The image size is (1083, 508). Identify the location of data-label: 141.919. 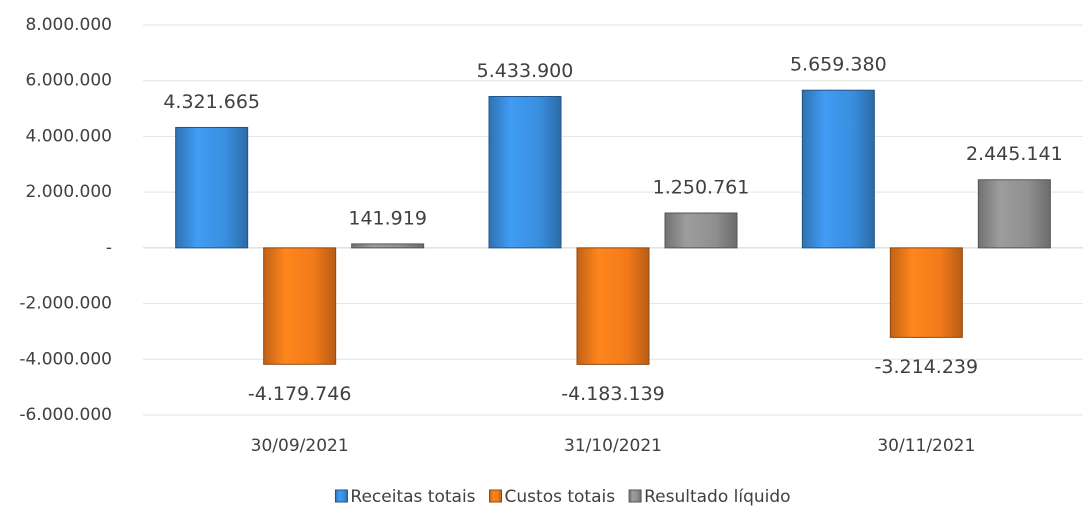
(387, 218).